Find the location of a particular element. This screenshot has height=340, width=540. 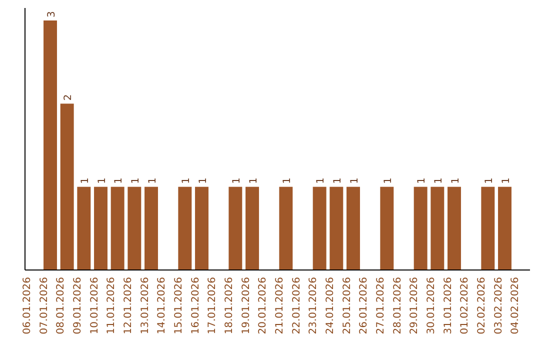

x-tick-label: 24.01.2026 is located at coordinates (330, 305).